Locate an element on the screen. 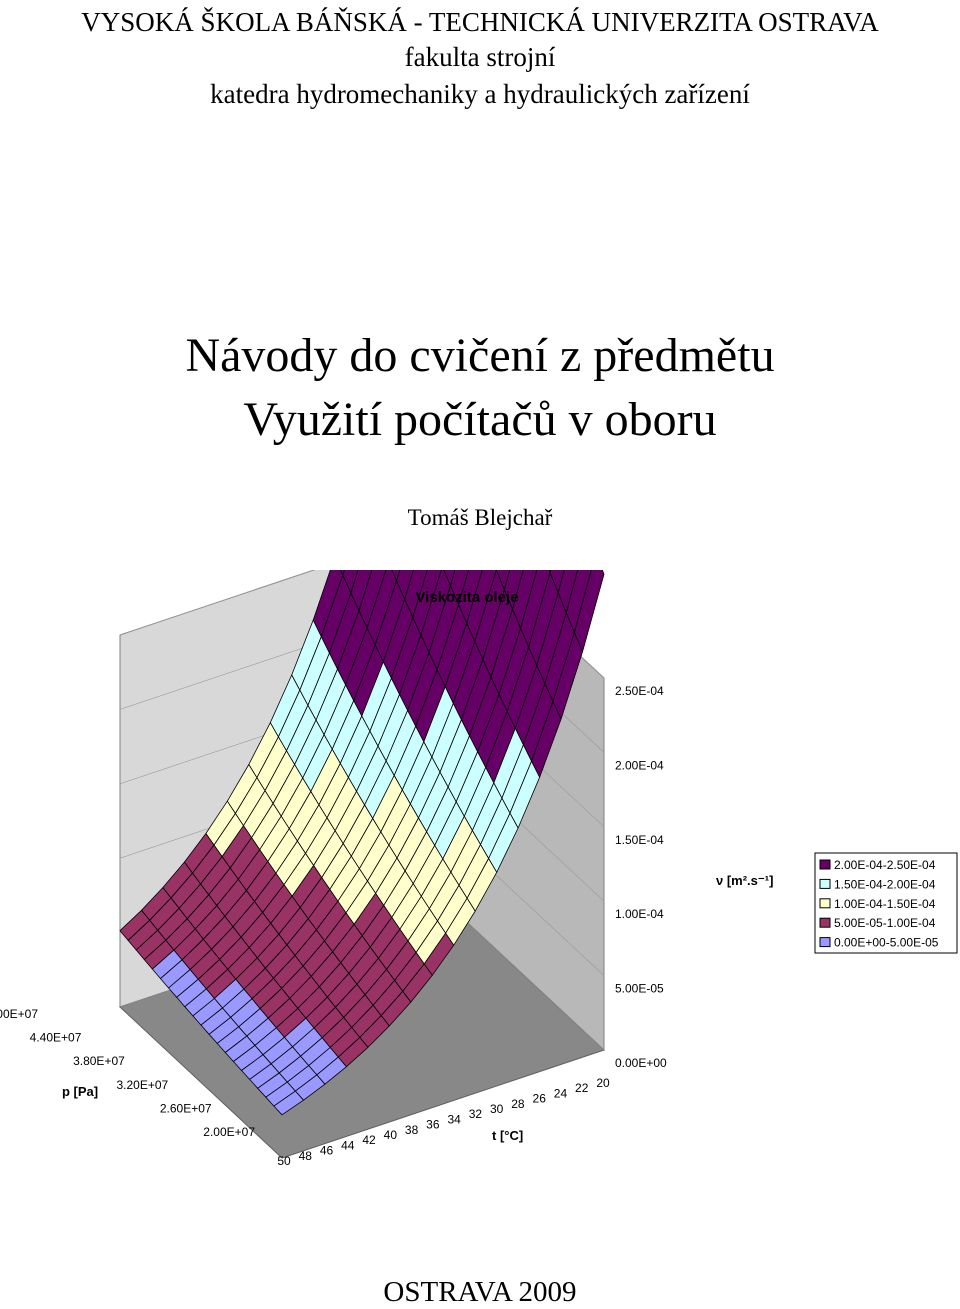 Image resolution: width=960 pixels, height=1309 pixels. z-tick-label: 0.00E+00 is located at coordinates (641, 1063).